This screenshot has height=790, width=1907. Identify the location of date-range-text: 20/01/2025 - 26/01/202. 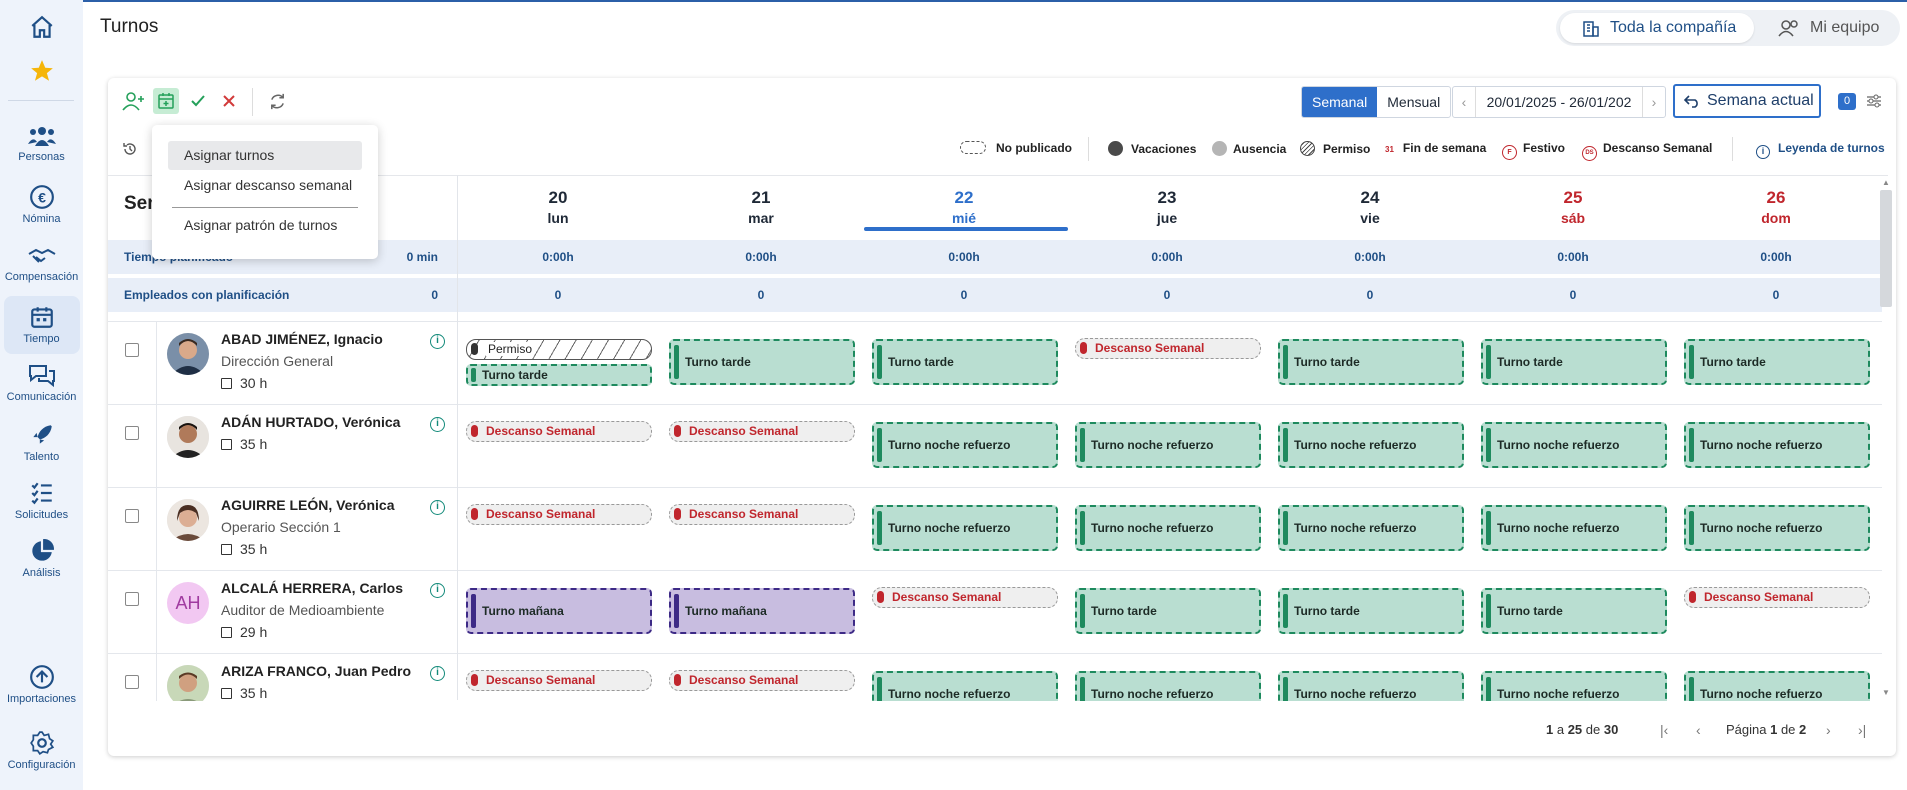
(1559, 102).